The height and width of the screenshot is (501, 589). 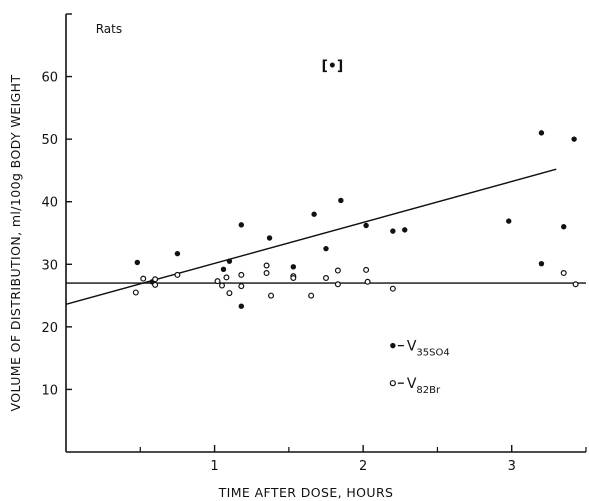 What do you see at coordinates (49, 265) in the screenshot?
I see `y-tick-label-30: 30` at bounding box center [49, 265].